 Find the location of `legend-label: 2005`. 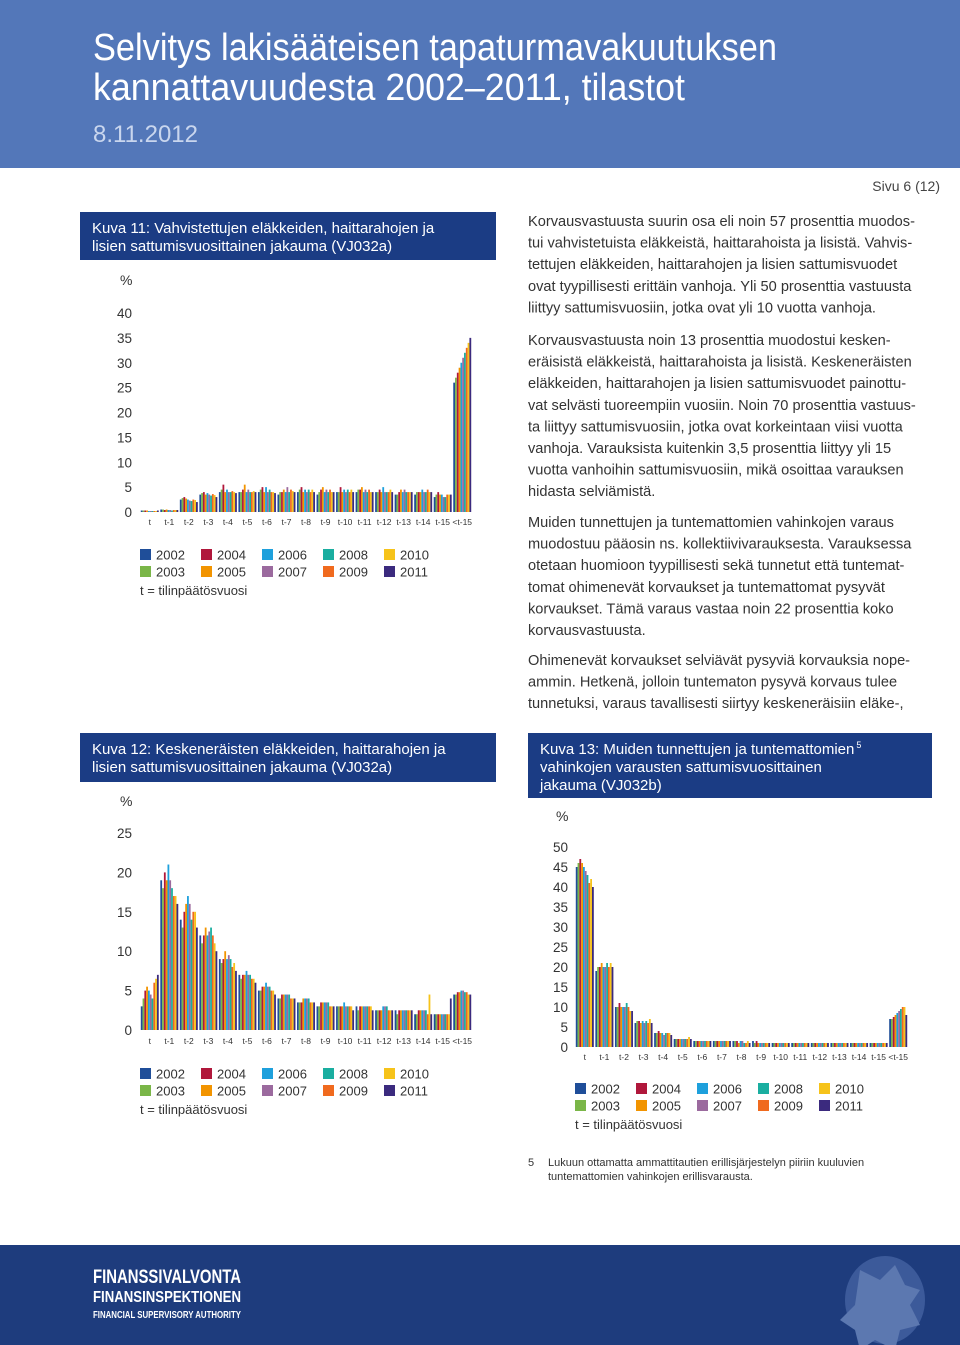

legend-label: 2005 is located at coordinates (231, 1091).